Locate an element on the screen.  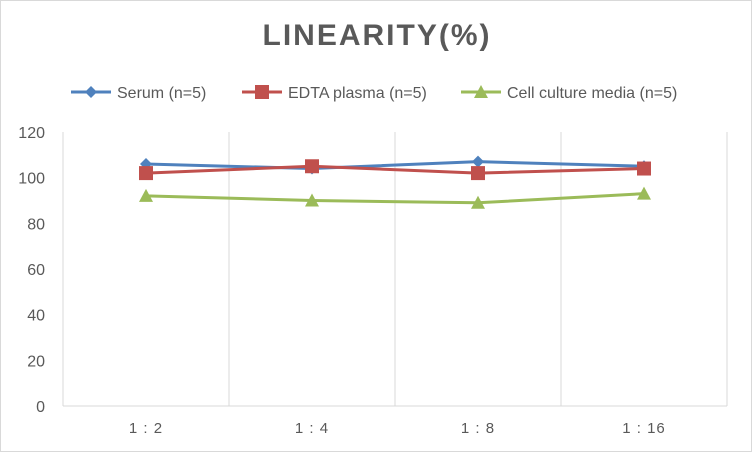
x-tick-label: 1 : 2 is located at coordinates (146, 428).